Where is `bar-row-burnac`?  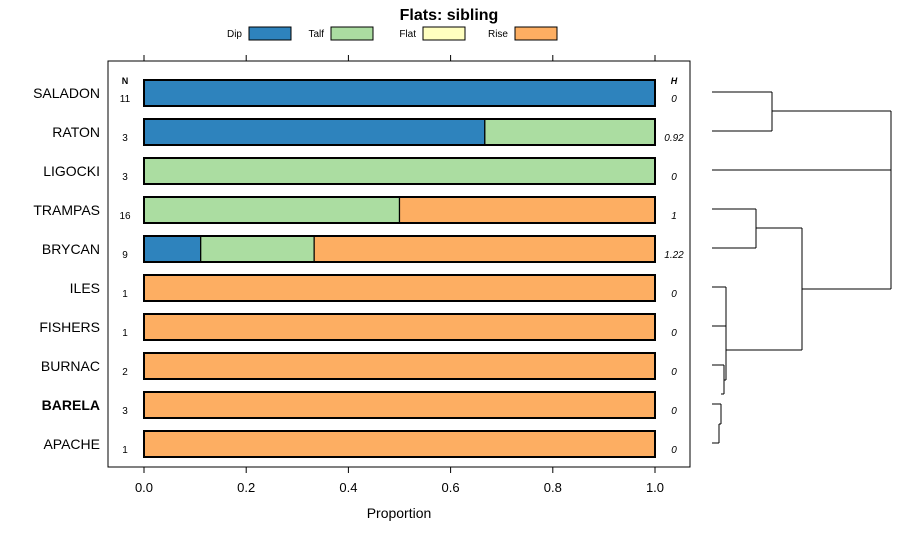 bar-row-burnac is located at coordinates (399, 366).